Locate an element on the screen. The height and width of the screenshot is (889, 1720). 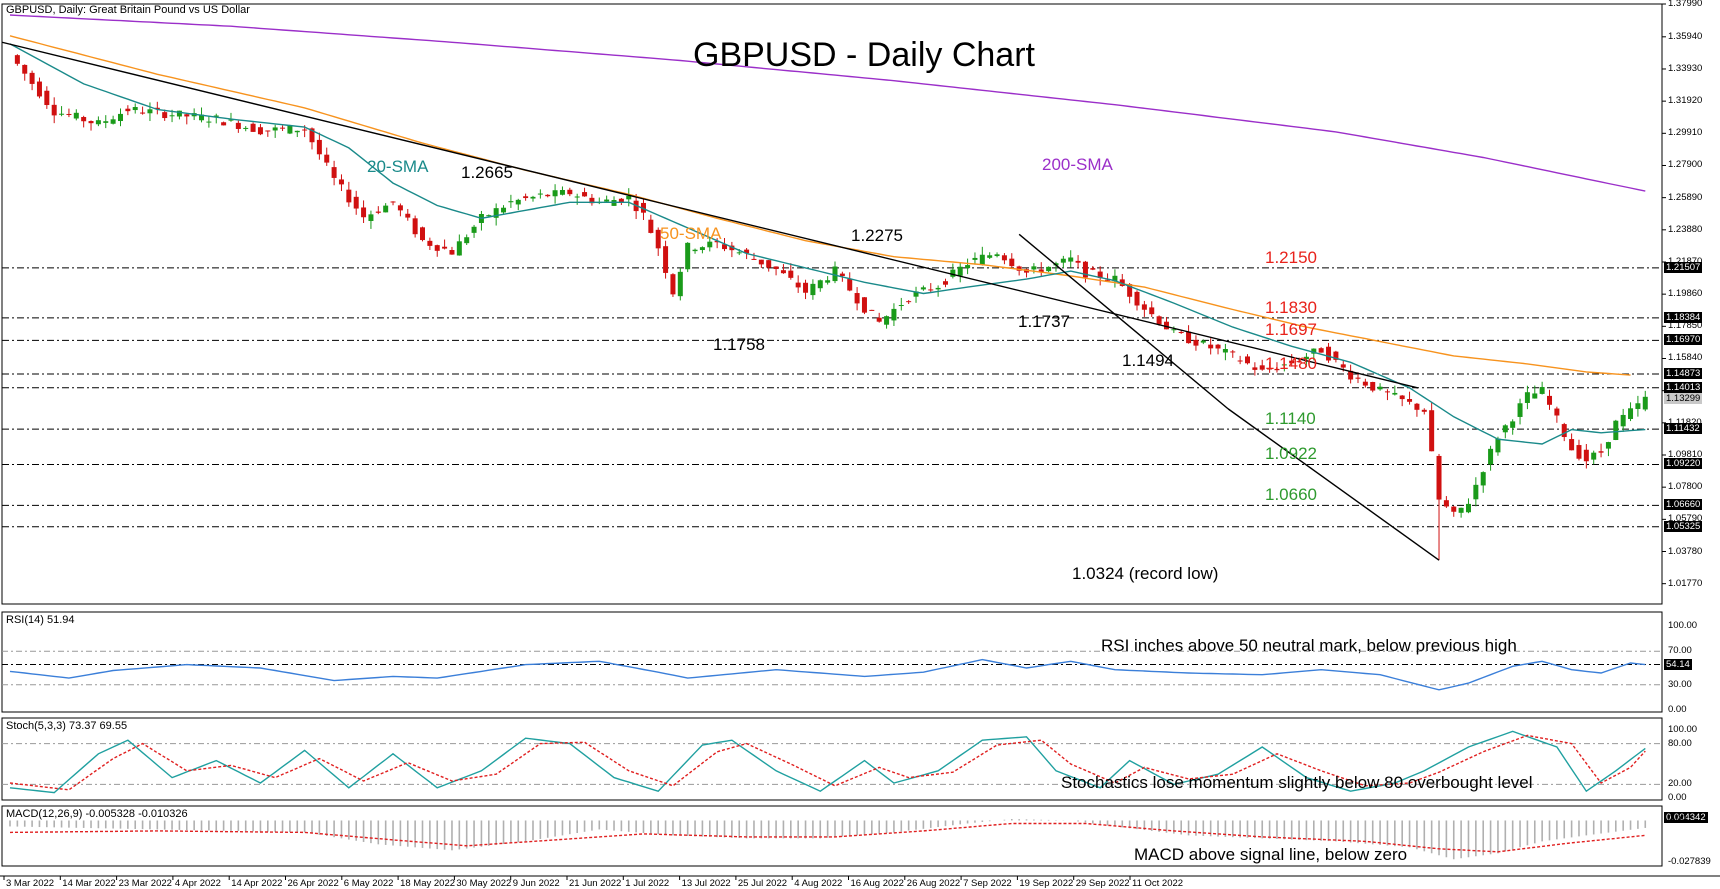
y-tick-label: 1.37990 is located at coordinates (1685, 4).